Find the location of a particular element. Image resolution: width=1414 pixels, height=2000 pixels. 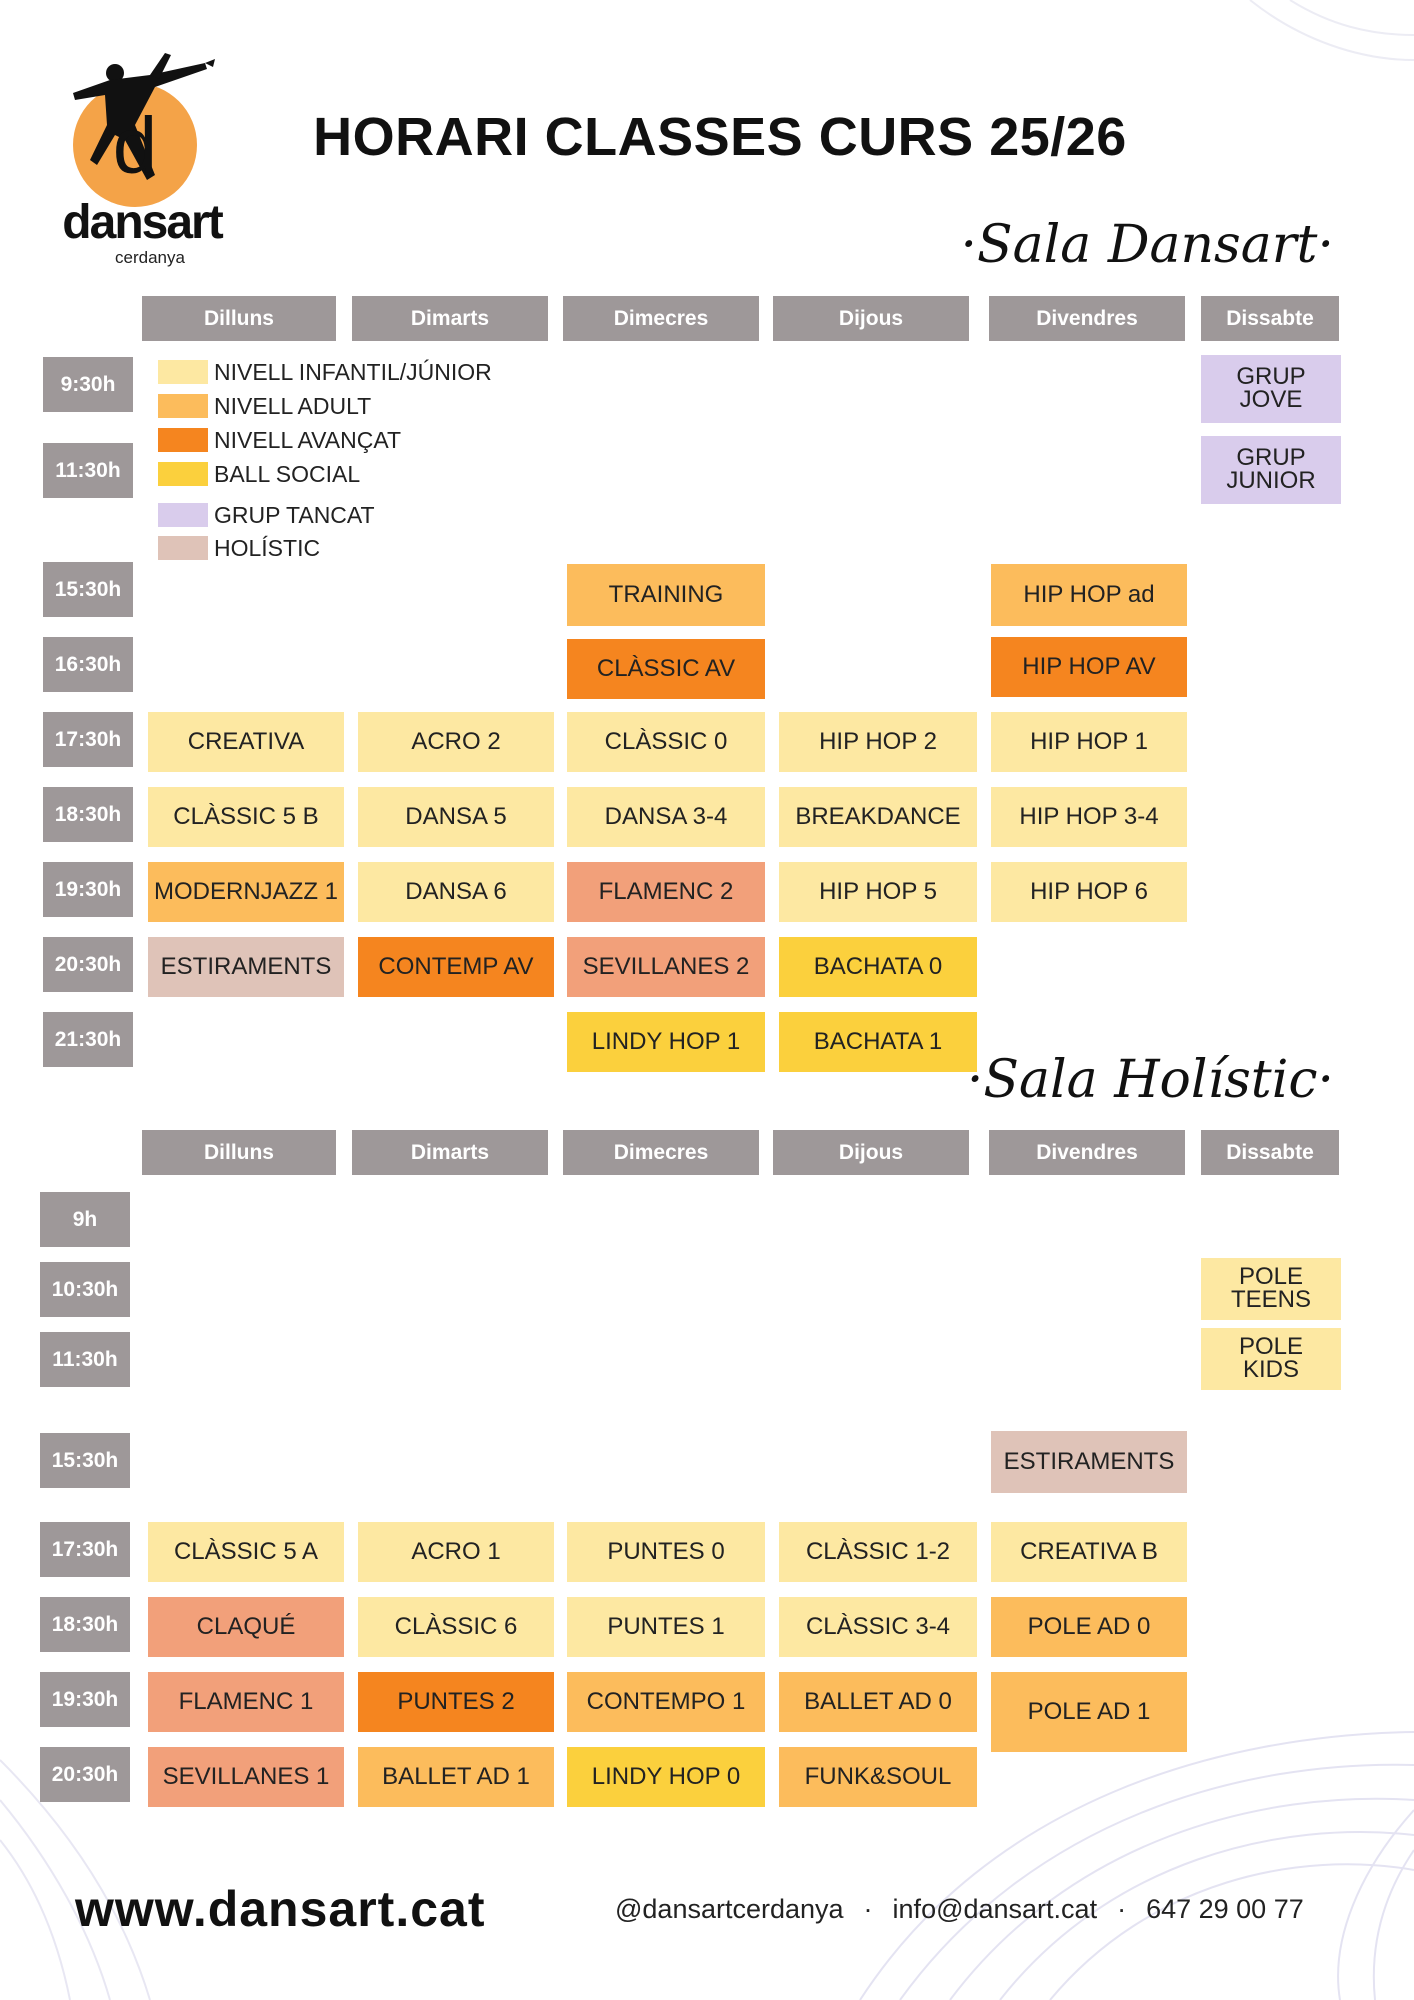

room-title-holistic: ·Sala Holístic· is located at coordinates (1150, 1080).